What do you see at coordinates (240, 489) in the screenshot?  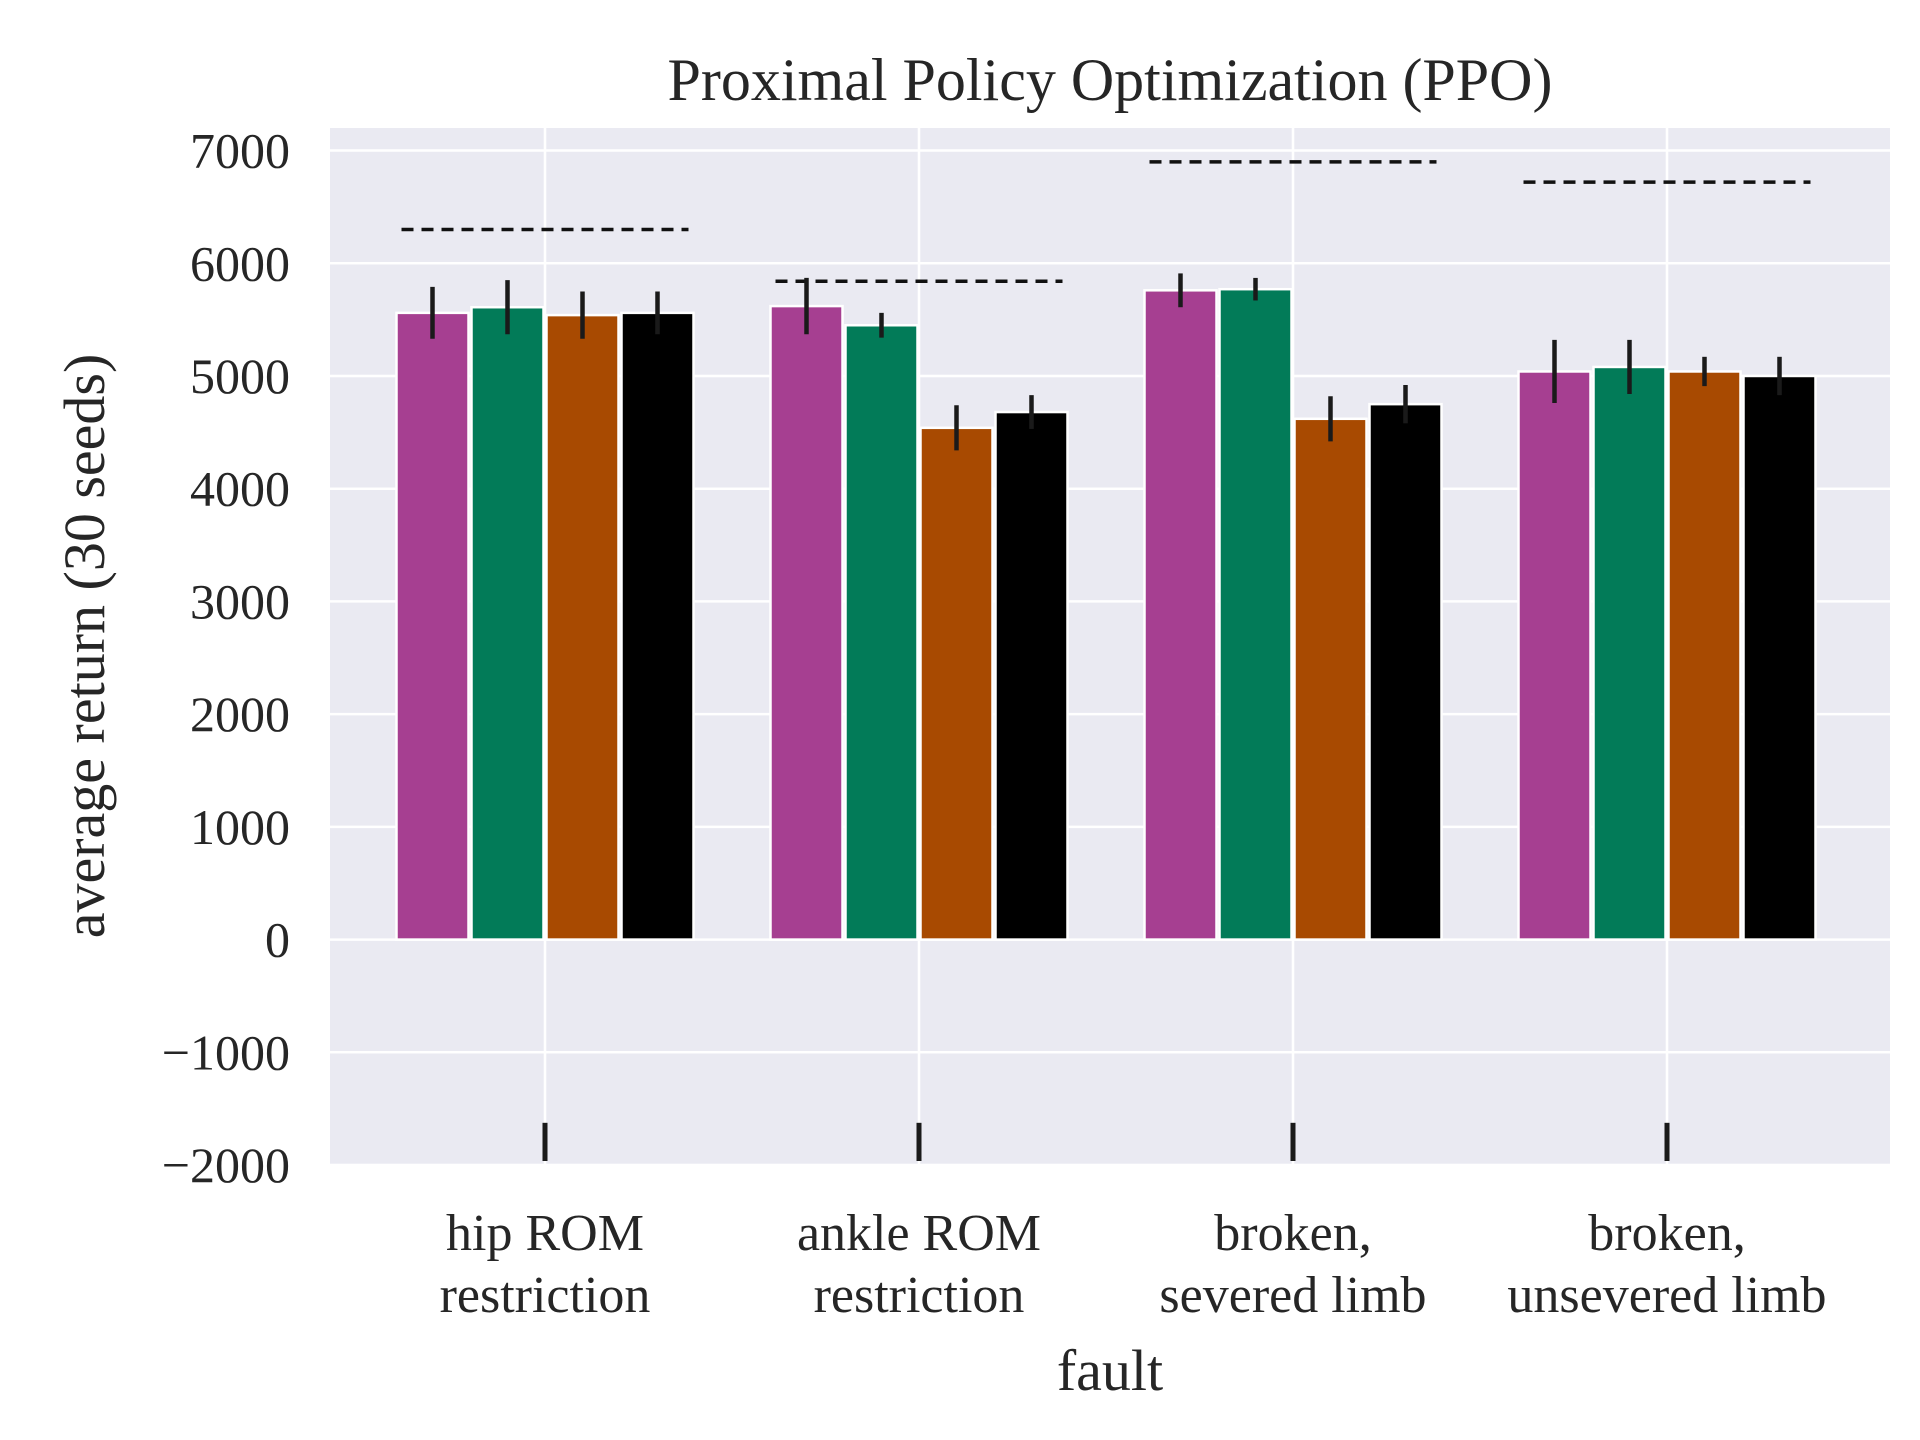 I see `y-tick-label: 4000` at bounding box center [240, 489].